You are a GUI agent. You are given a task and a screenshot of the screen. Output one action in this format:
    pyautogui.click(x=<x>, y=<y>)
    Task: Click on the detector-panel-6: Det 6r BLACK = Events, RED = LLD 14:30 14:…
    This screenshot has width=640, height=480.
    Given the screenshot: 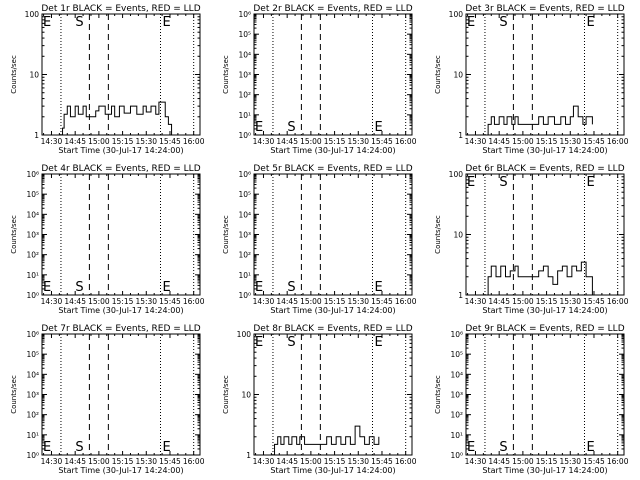 What is the action you would take?
    pyautogui.click(x=531, y=239)
    